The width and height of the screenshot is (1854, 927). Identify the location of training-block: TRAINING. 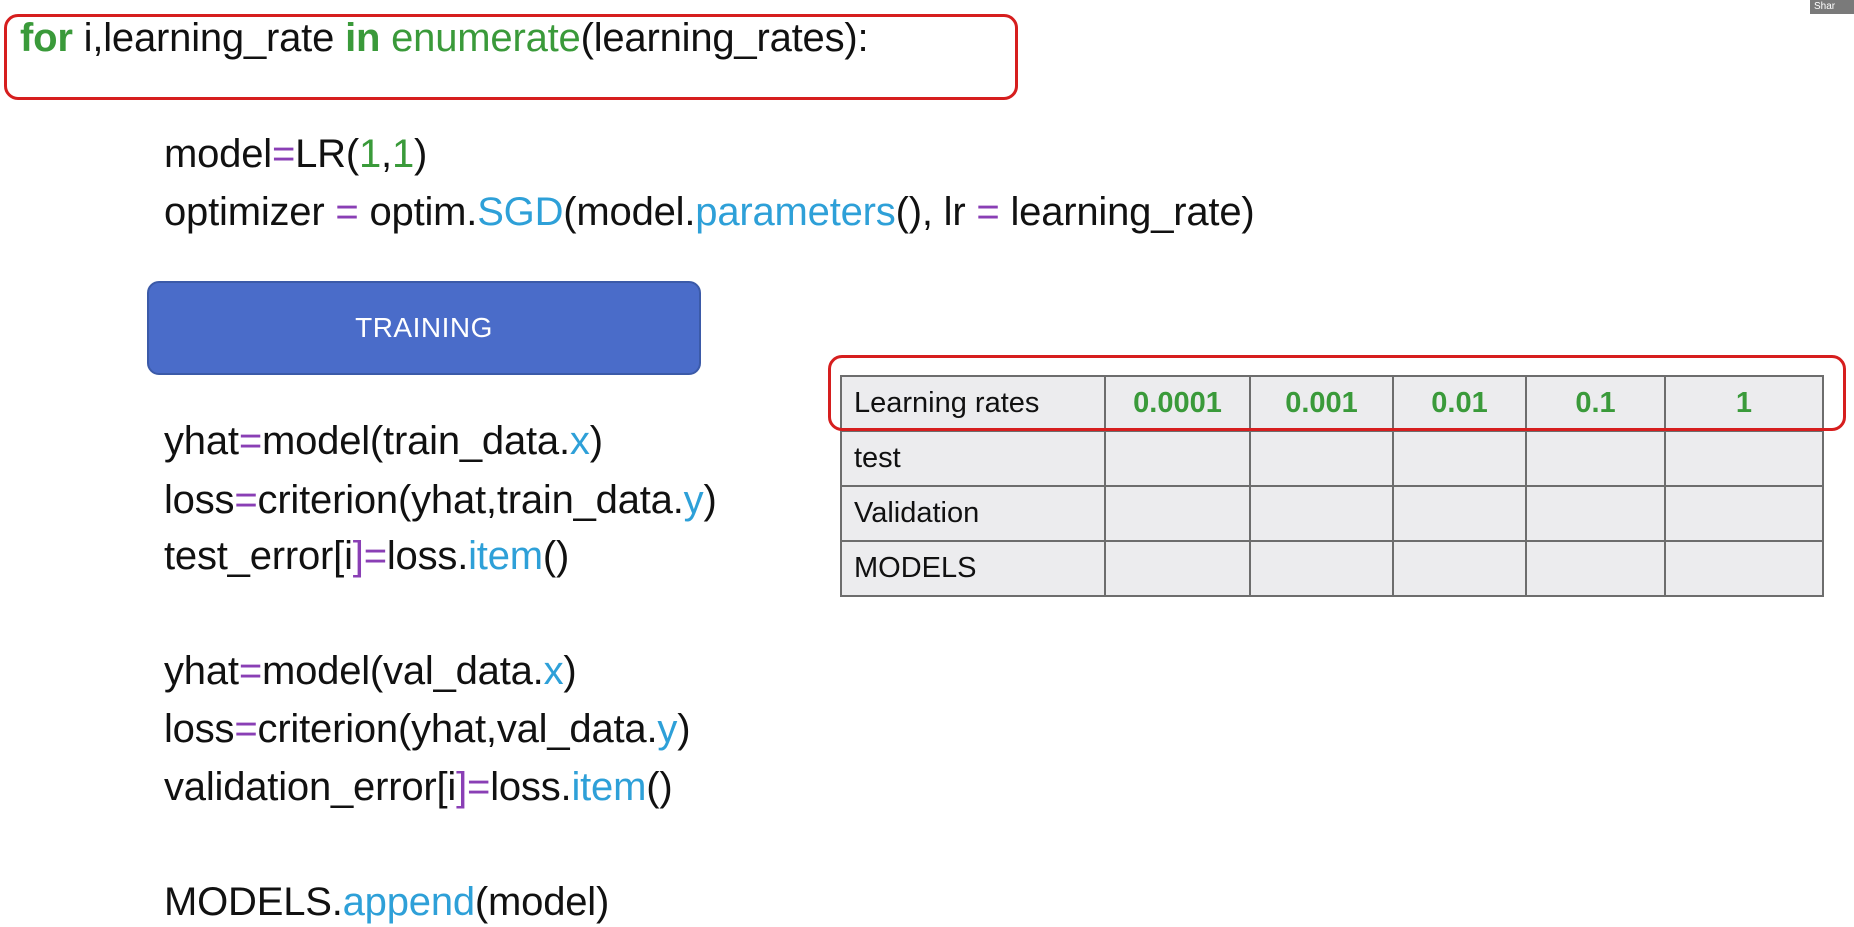
(424, 328).